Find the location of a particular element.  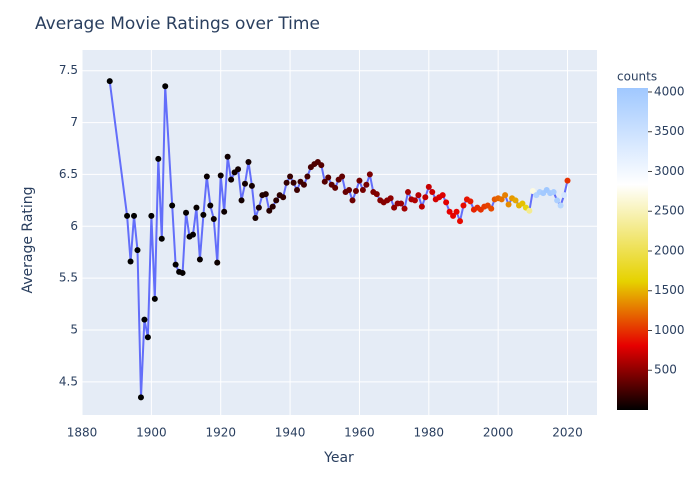

x-tick-label: 1960 is located at coordinates (359, 433).